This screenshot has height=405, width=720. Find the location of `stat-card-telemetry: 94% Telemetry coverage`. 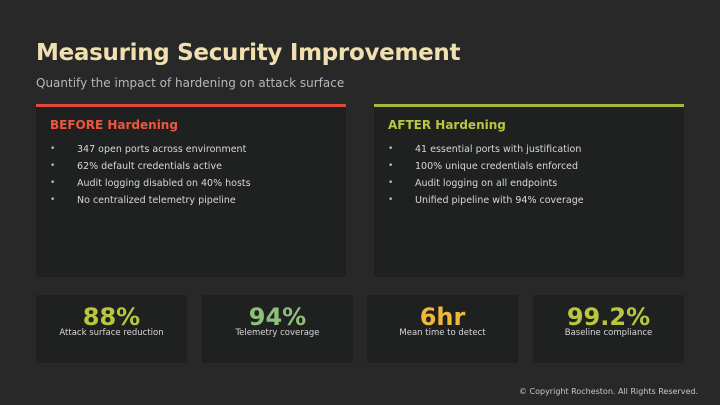

stat-card-telemetry: 94% Telemetry coverage is located at coordinates (277, 329).